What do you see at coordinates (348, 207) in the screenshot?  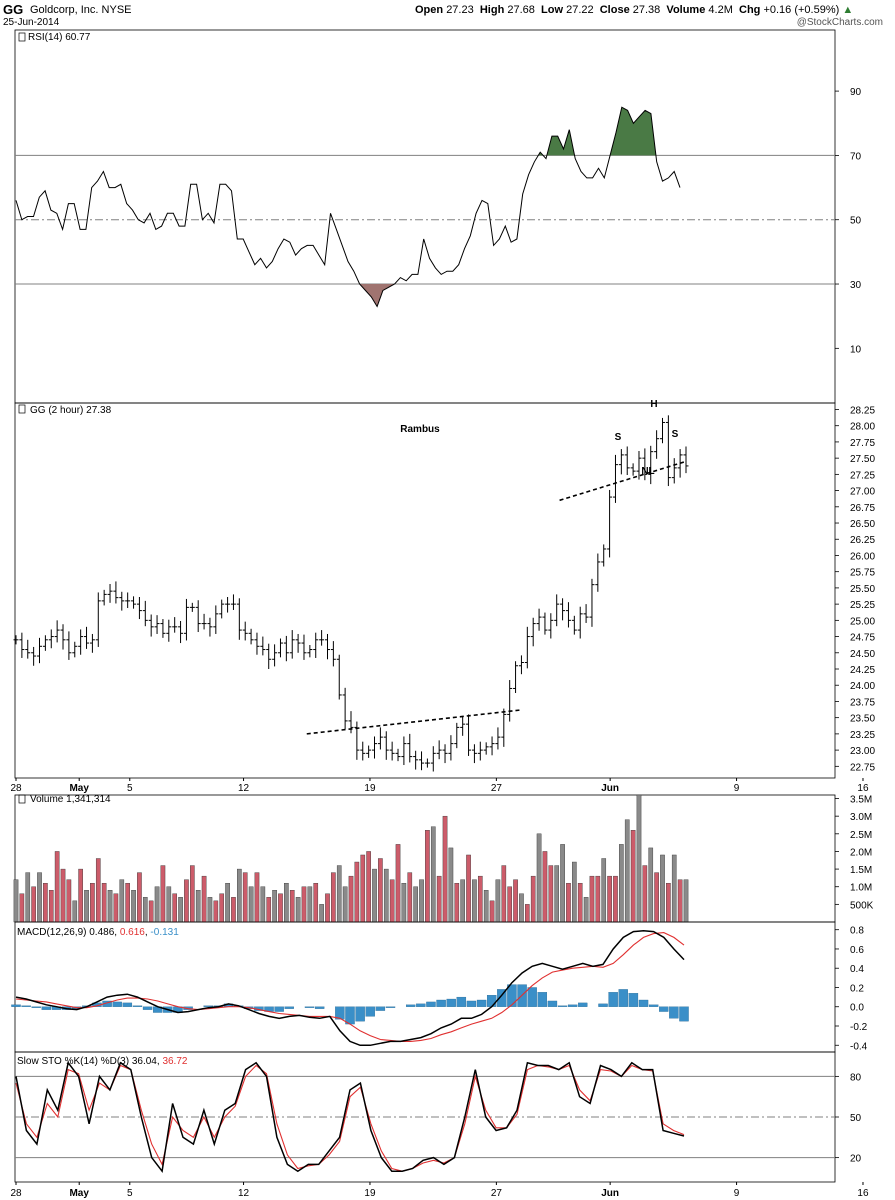 I see `rsi-line` at bounding box center [348, 207].